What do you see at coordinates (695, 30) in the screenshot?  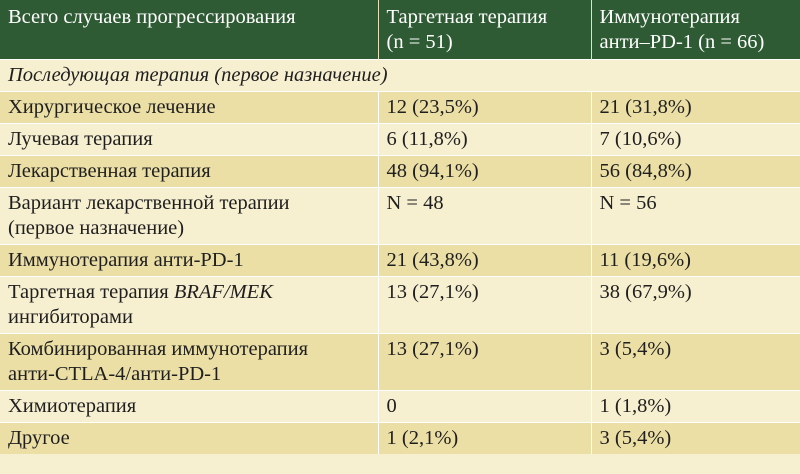 I see `header-immunotherapy: Иммунотерапия анти–PD-1 (n = 66)` at bounding box center [695, 30].